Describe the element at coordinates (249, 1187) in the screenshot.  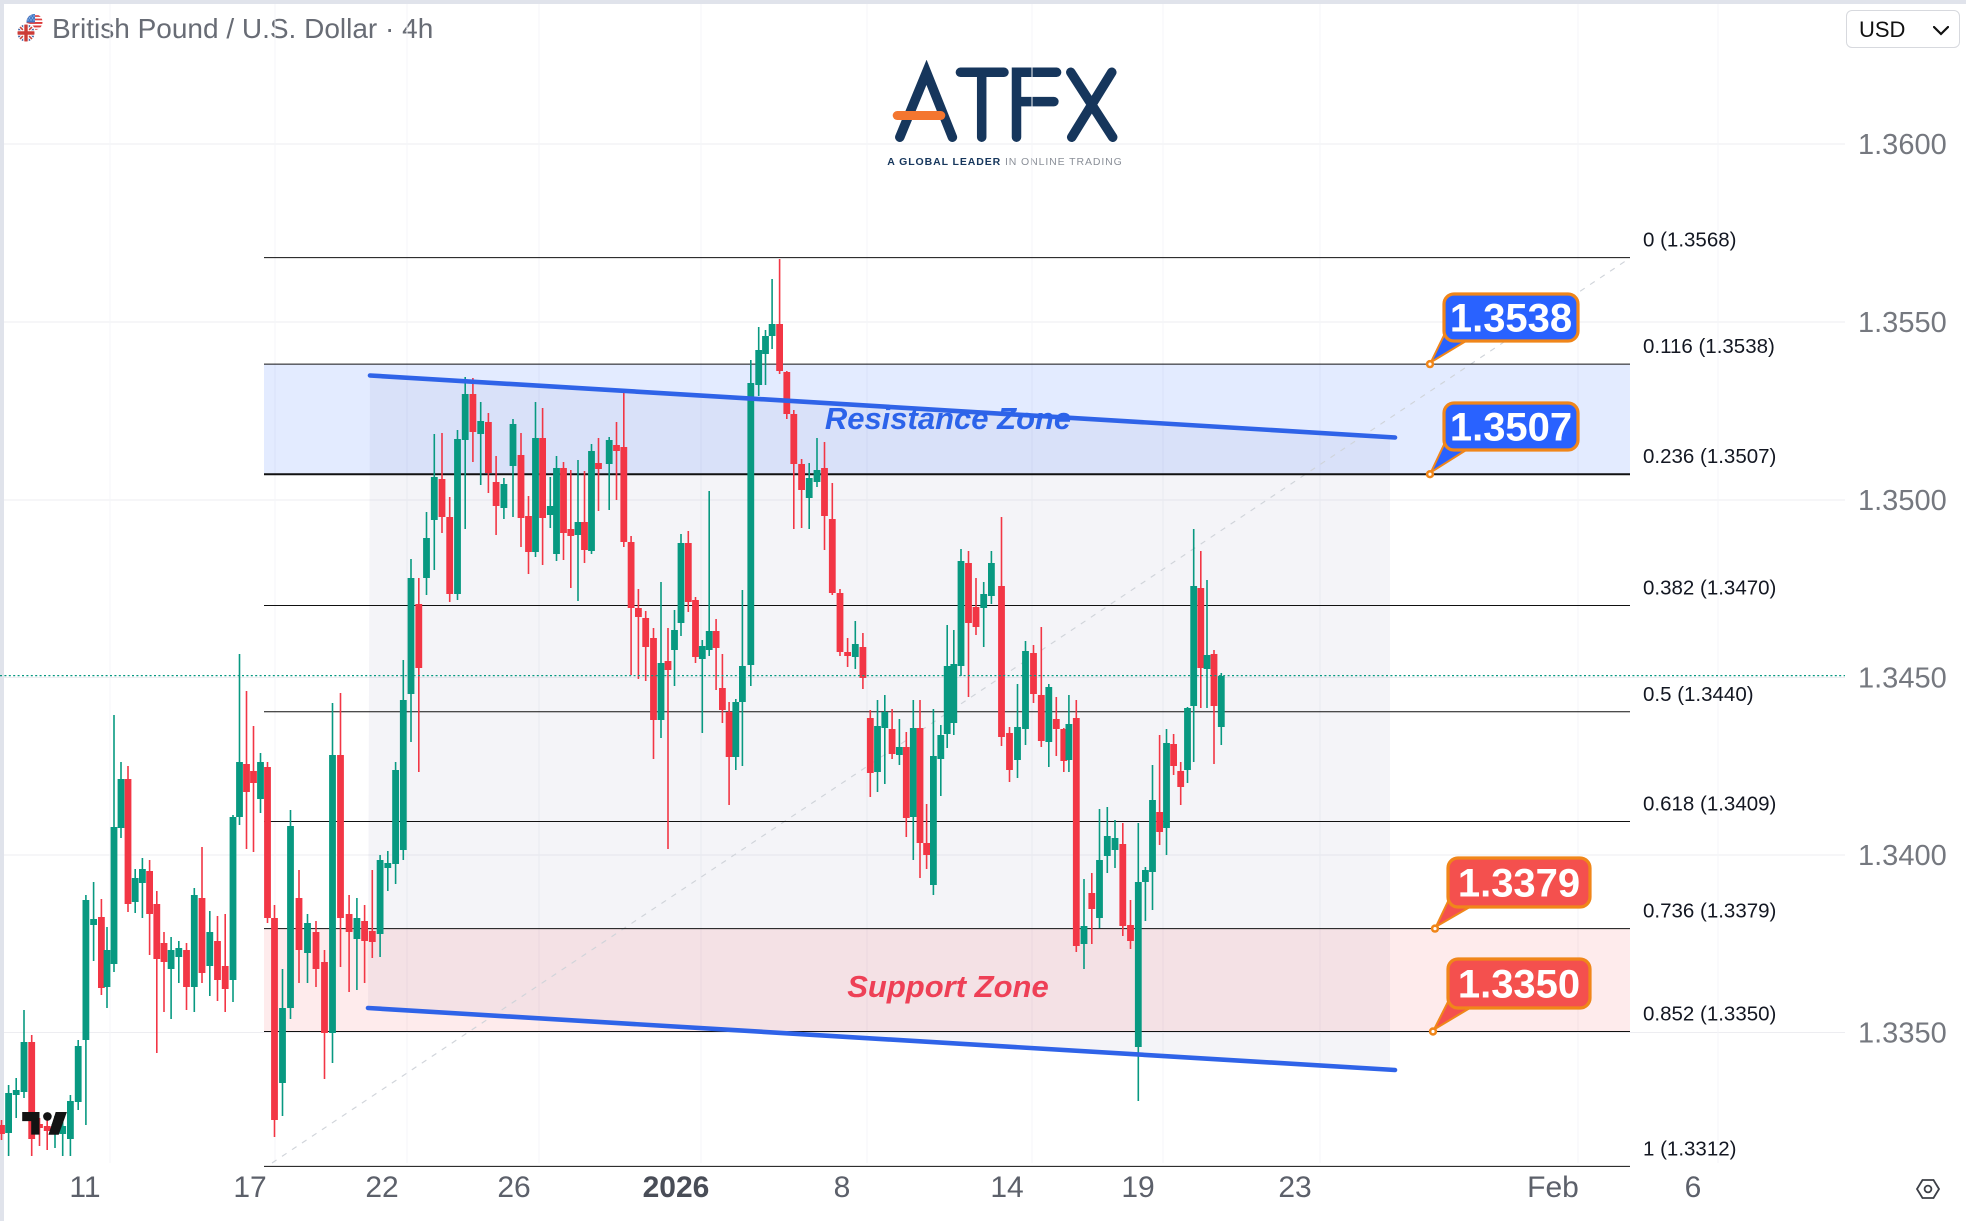
I see `svg-text: 17` at that location.